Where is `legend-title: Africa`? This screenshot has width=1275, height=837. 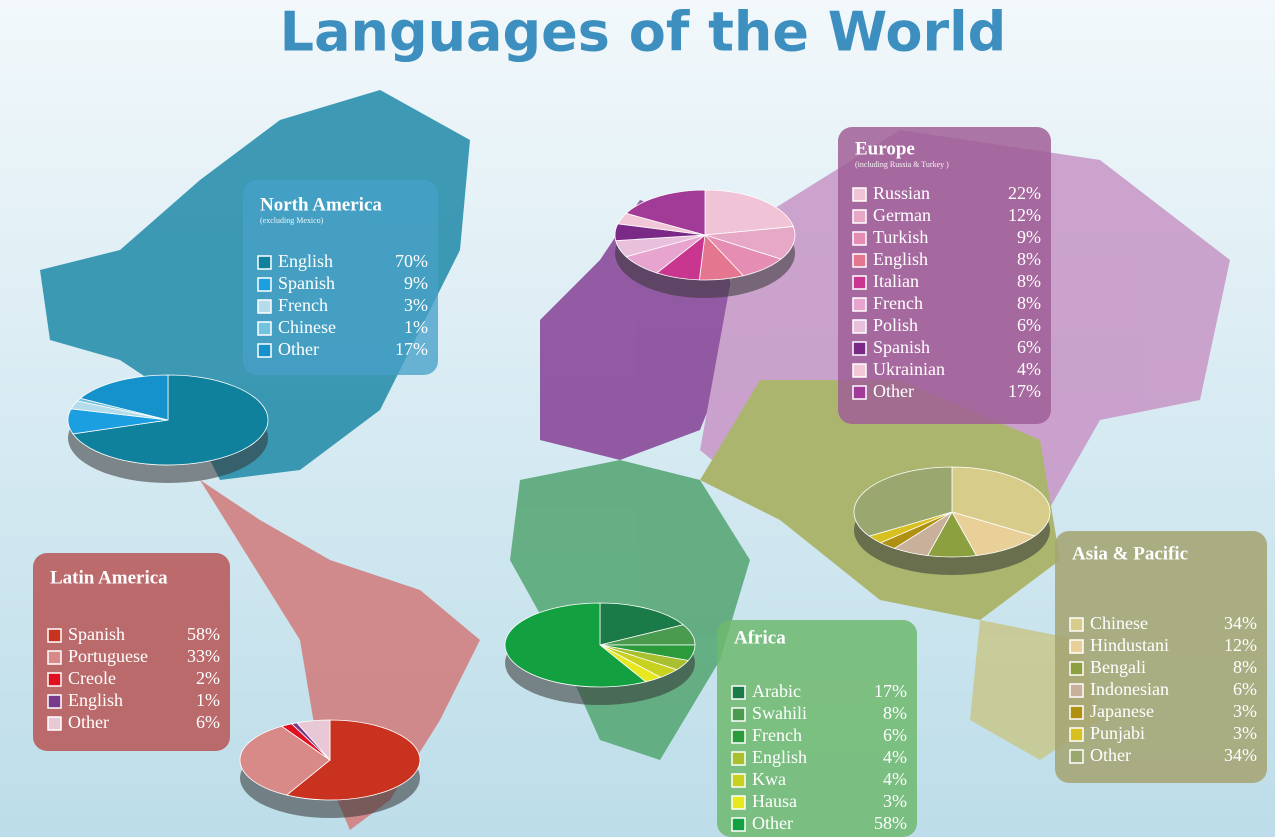 legend-title: Africa is located at coordinates (760, 637).